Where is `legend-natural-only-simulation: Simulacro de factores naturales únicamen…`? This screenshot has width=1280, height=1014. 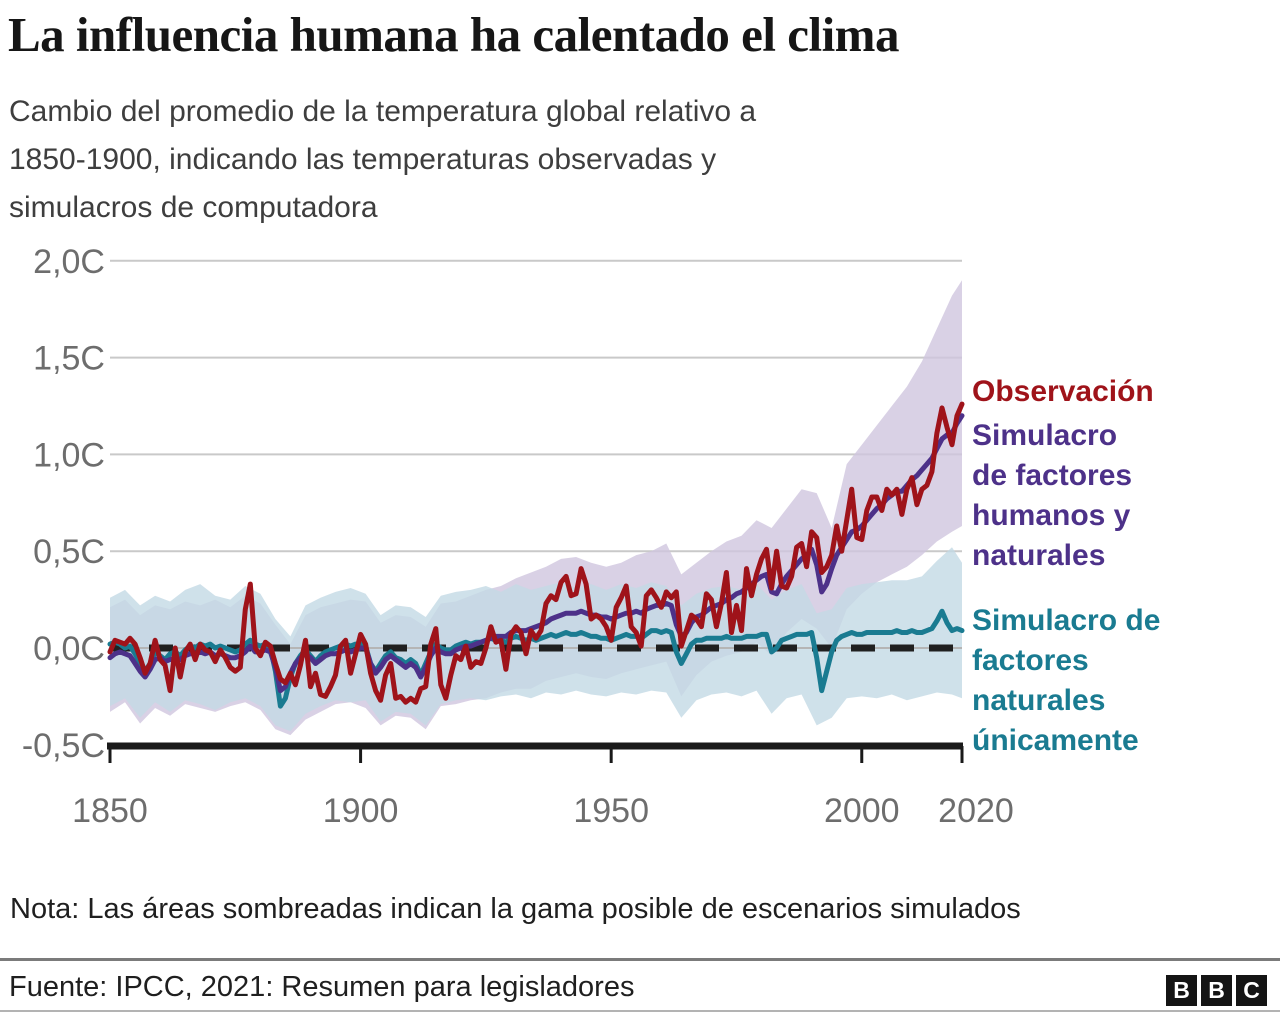 legend-natural-only-simulation: Simulacro de factores naturales únicamen… is located at coordinates (1066, 680).